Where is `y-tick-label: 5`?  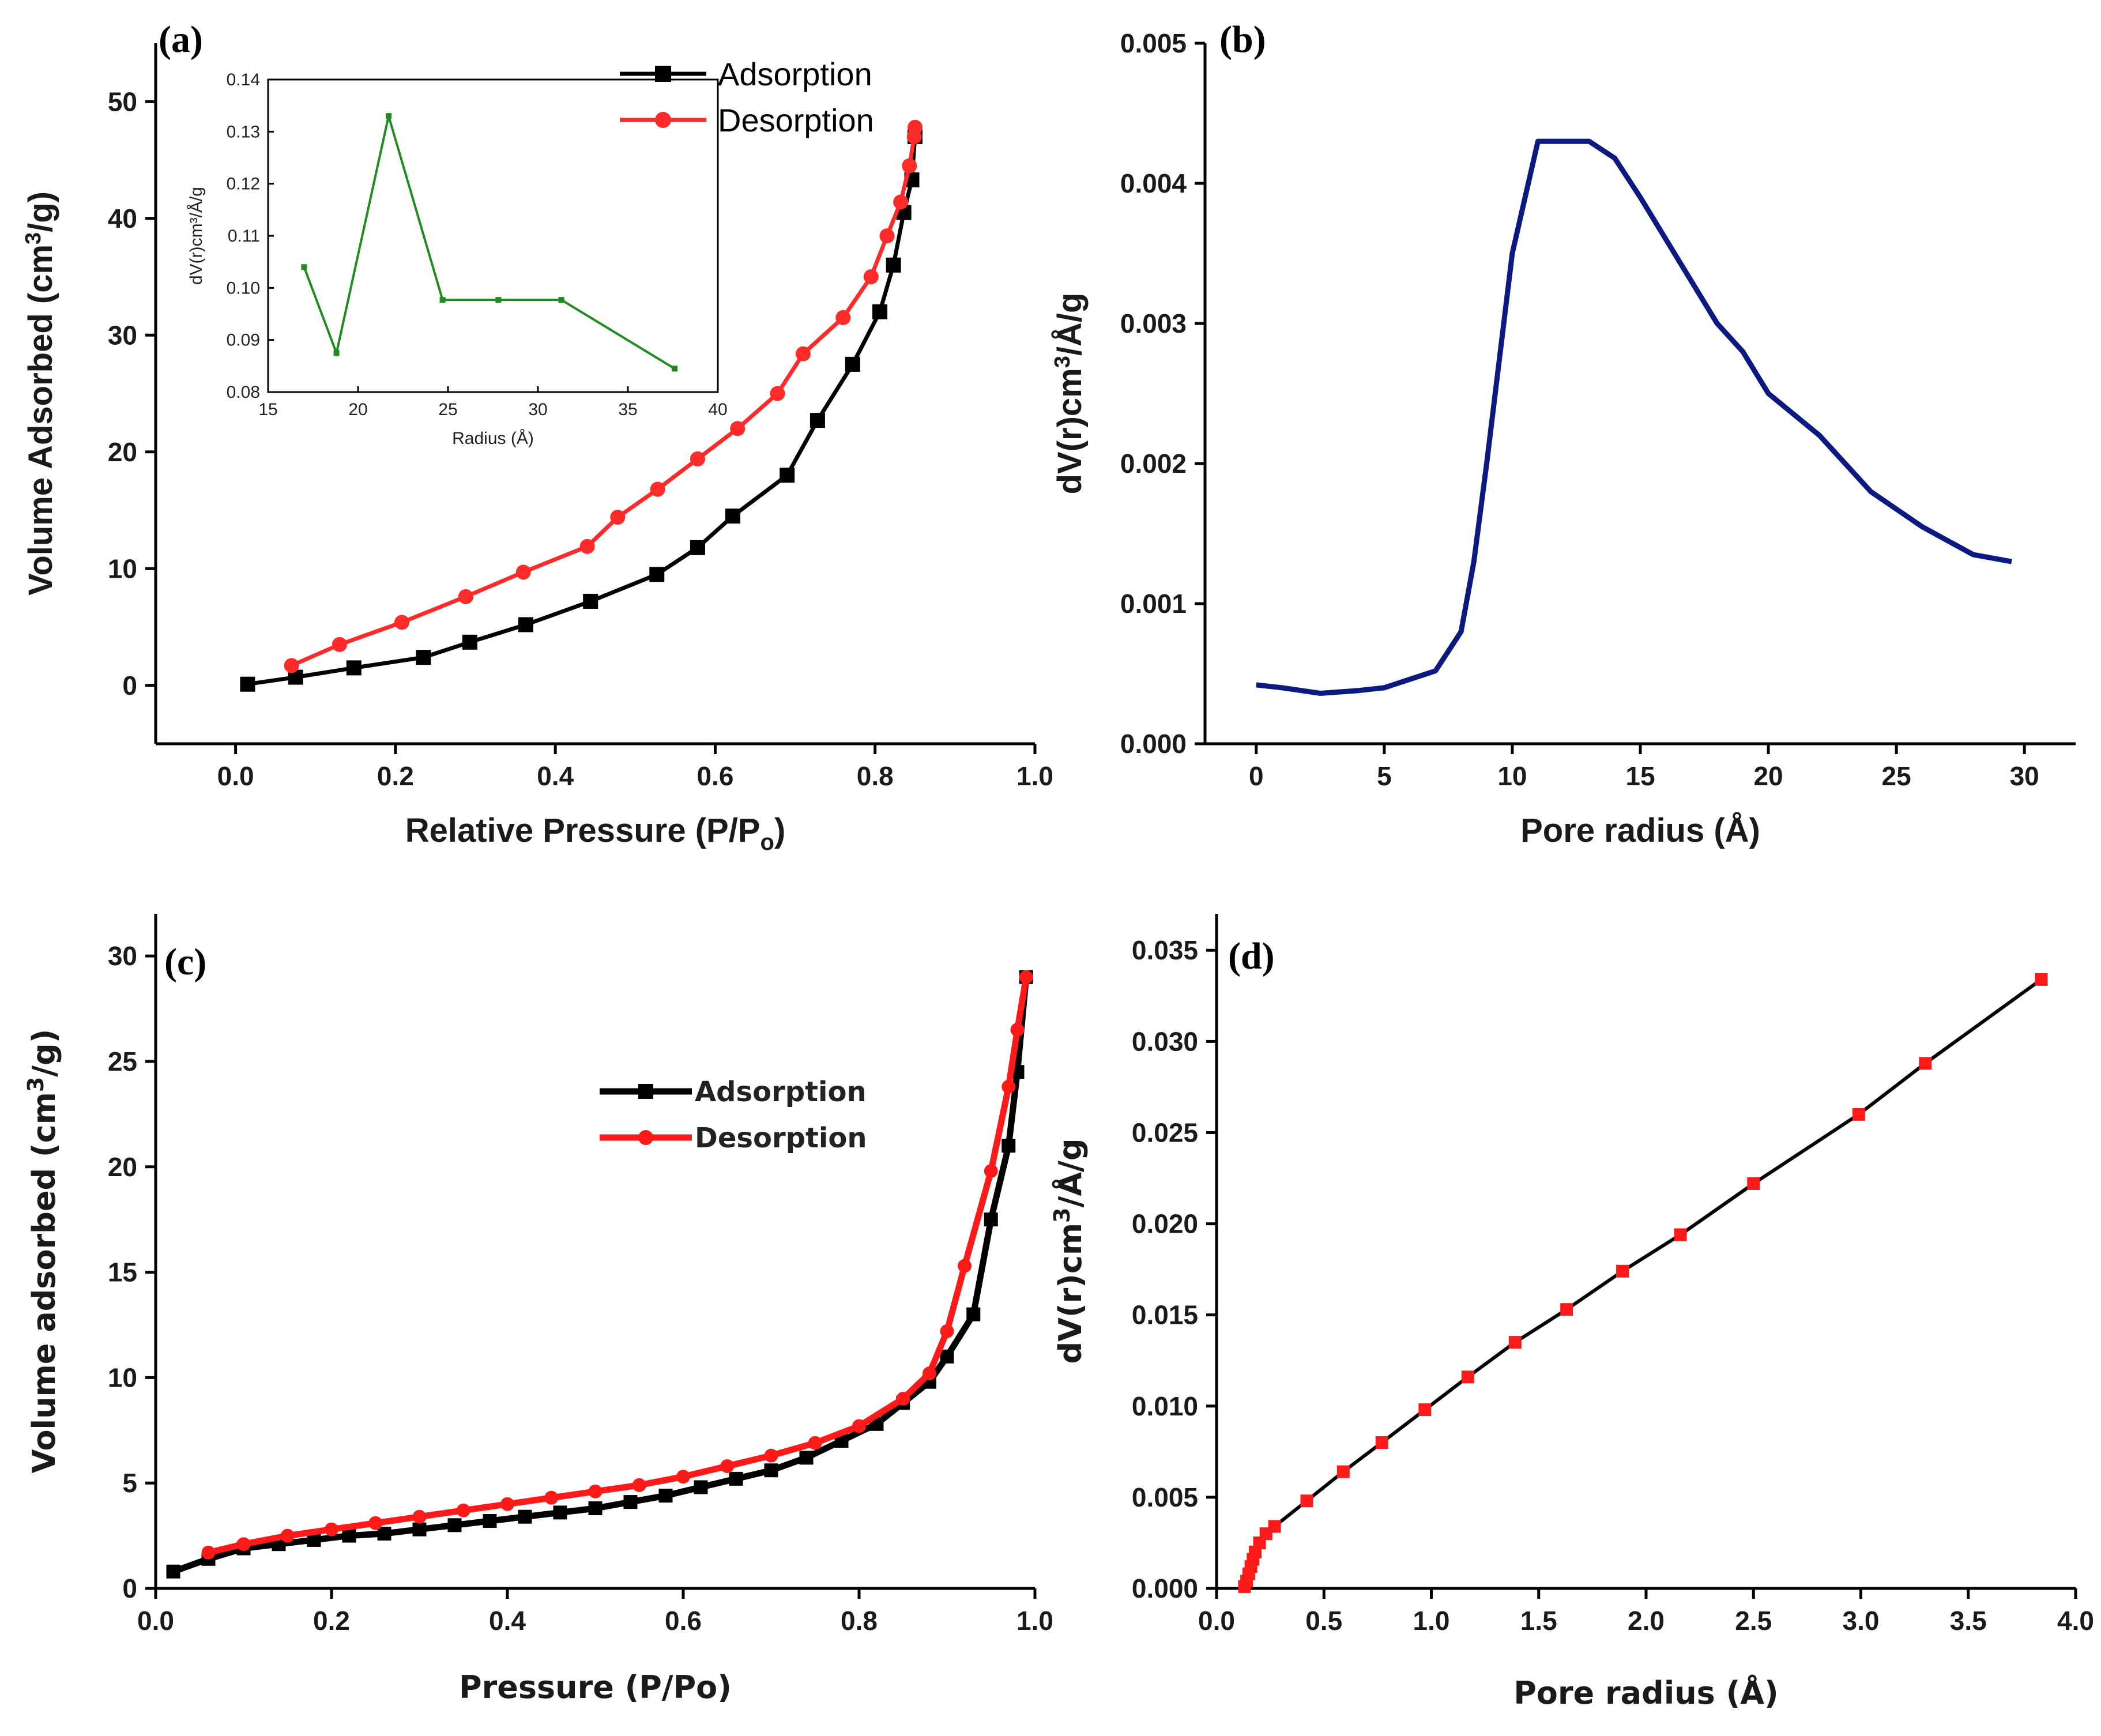 y-tick-label: 5 is located at coordinates (129, 1483).